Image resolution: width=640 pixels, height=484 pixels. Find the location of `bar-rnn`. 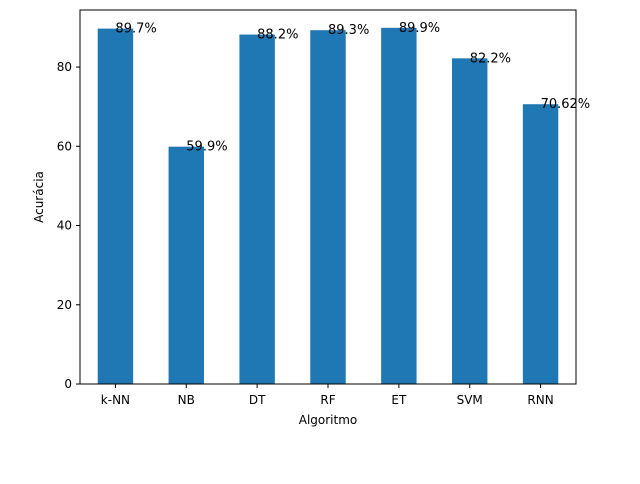

bar-rnn is located at coordinates (540, 244).